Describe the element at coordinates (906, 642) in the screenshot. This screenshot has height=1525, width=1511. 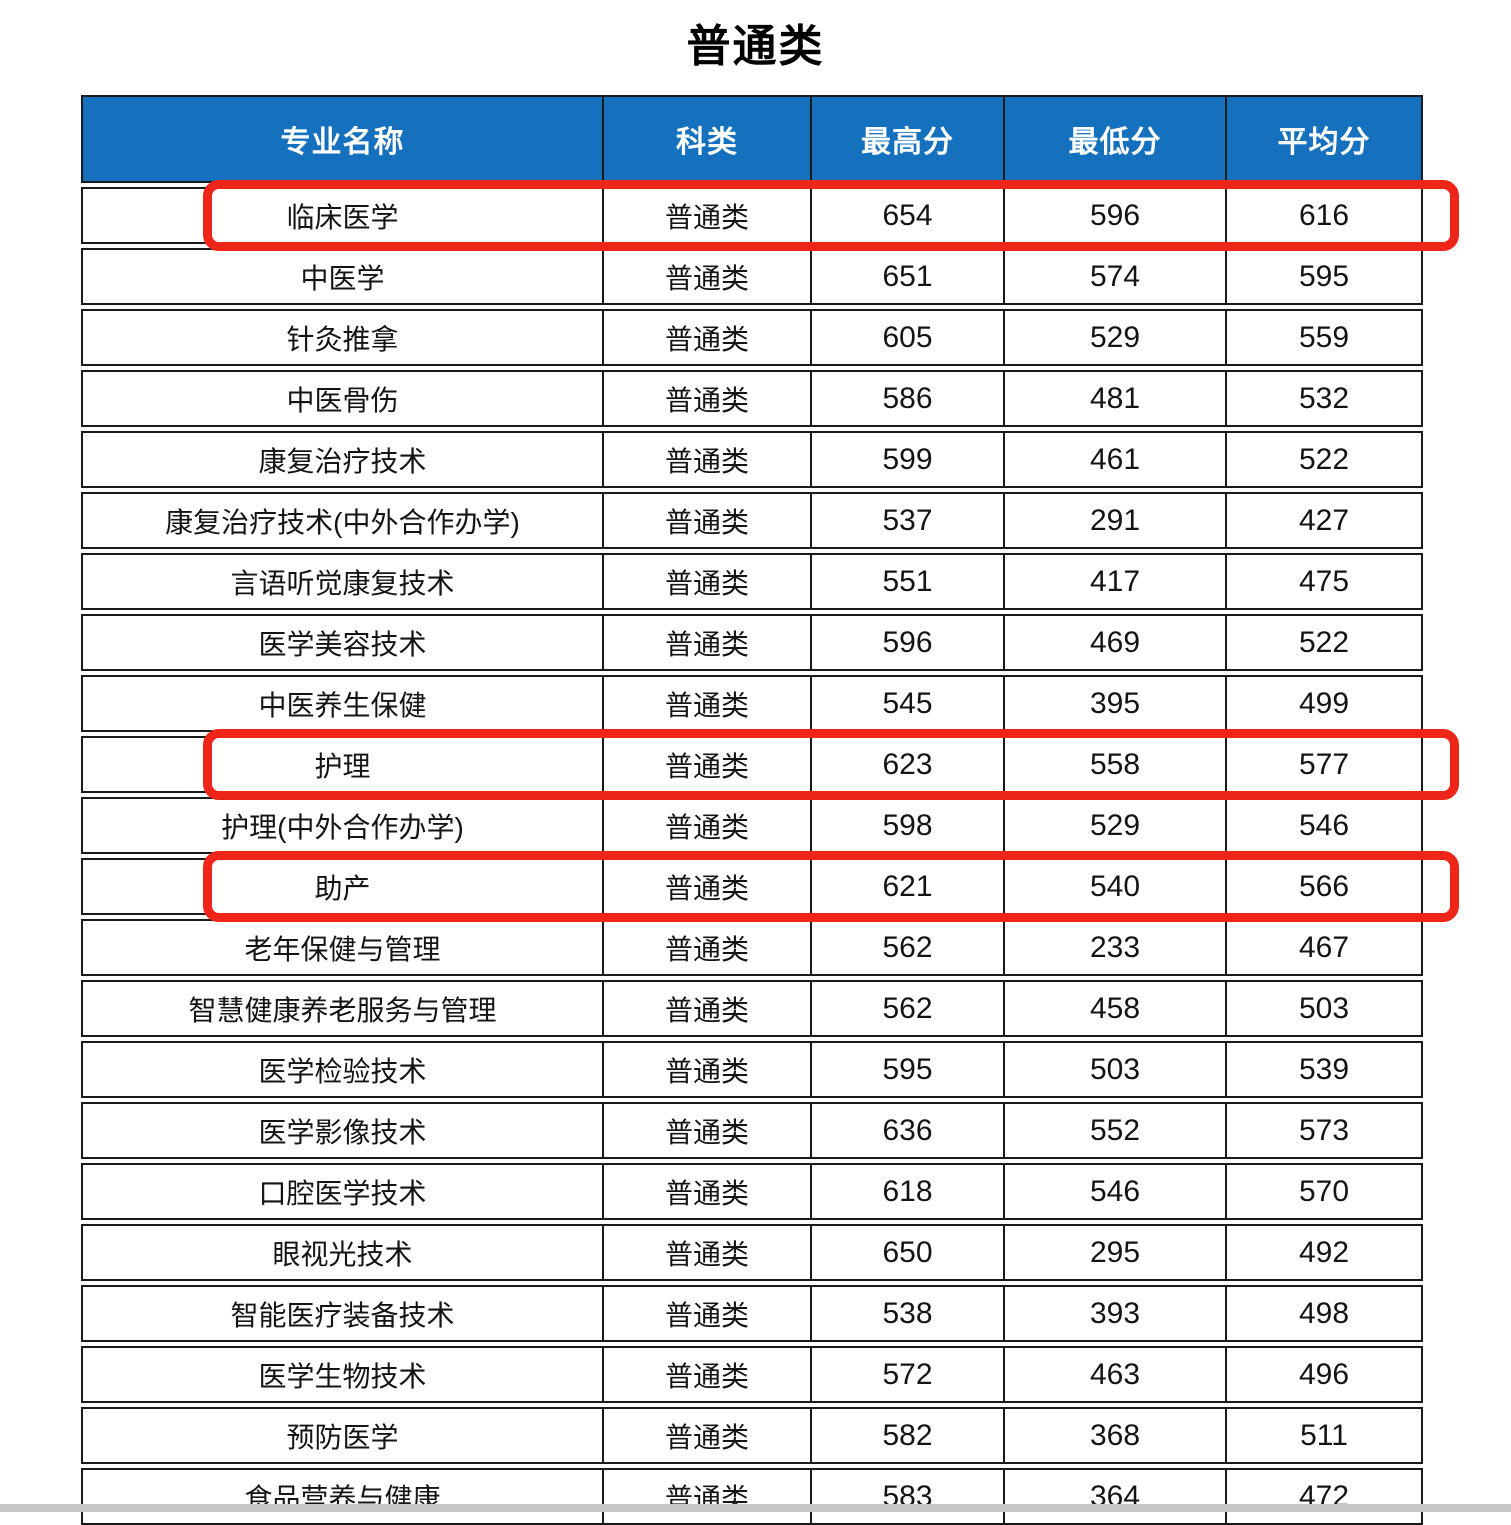
I see `cell-max-score: 596` at that location.